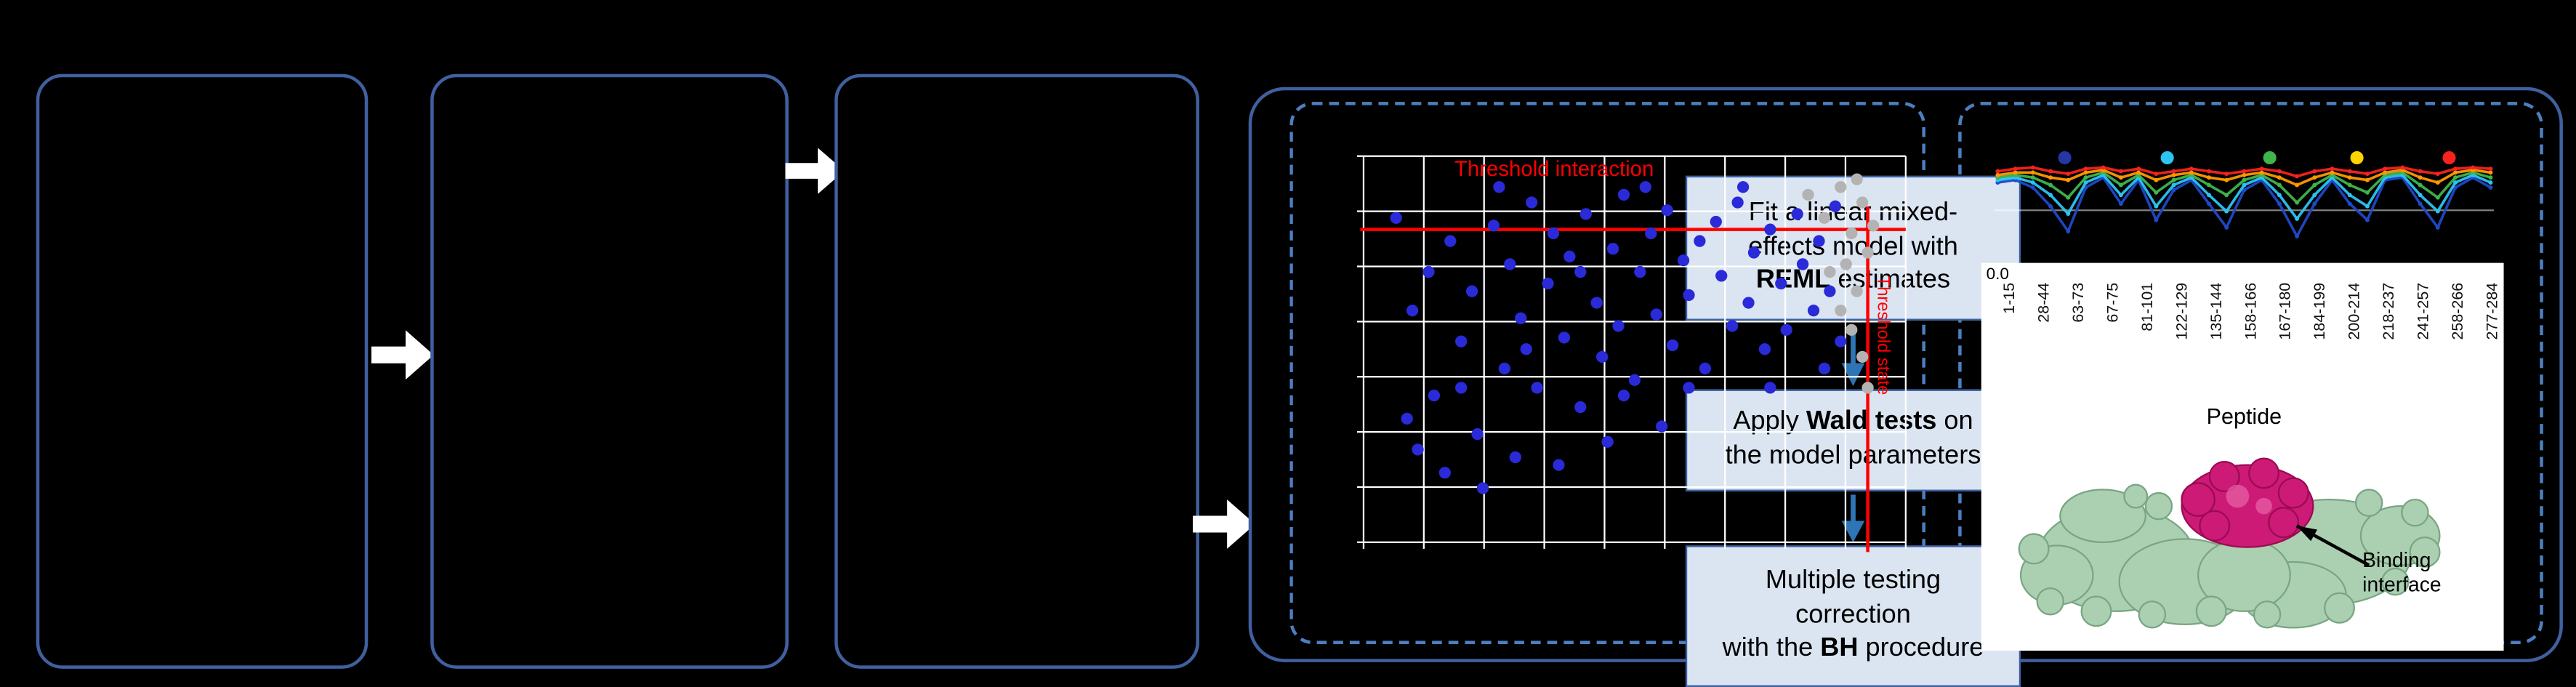  I want to click on svg-text: 81-101, so click(2147, 307).